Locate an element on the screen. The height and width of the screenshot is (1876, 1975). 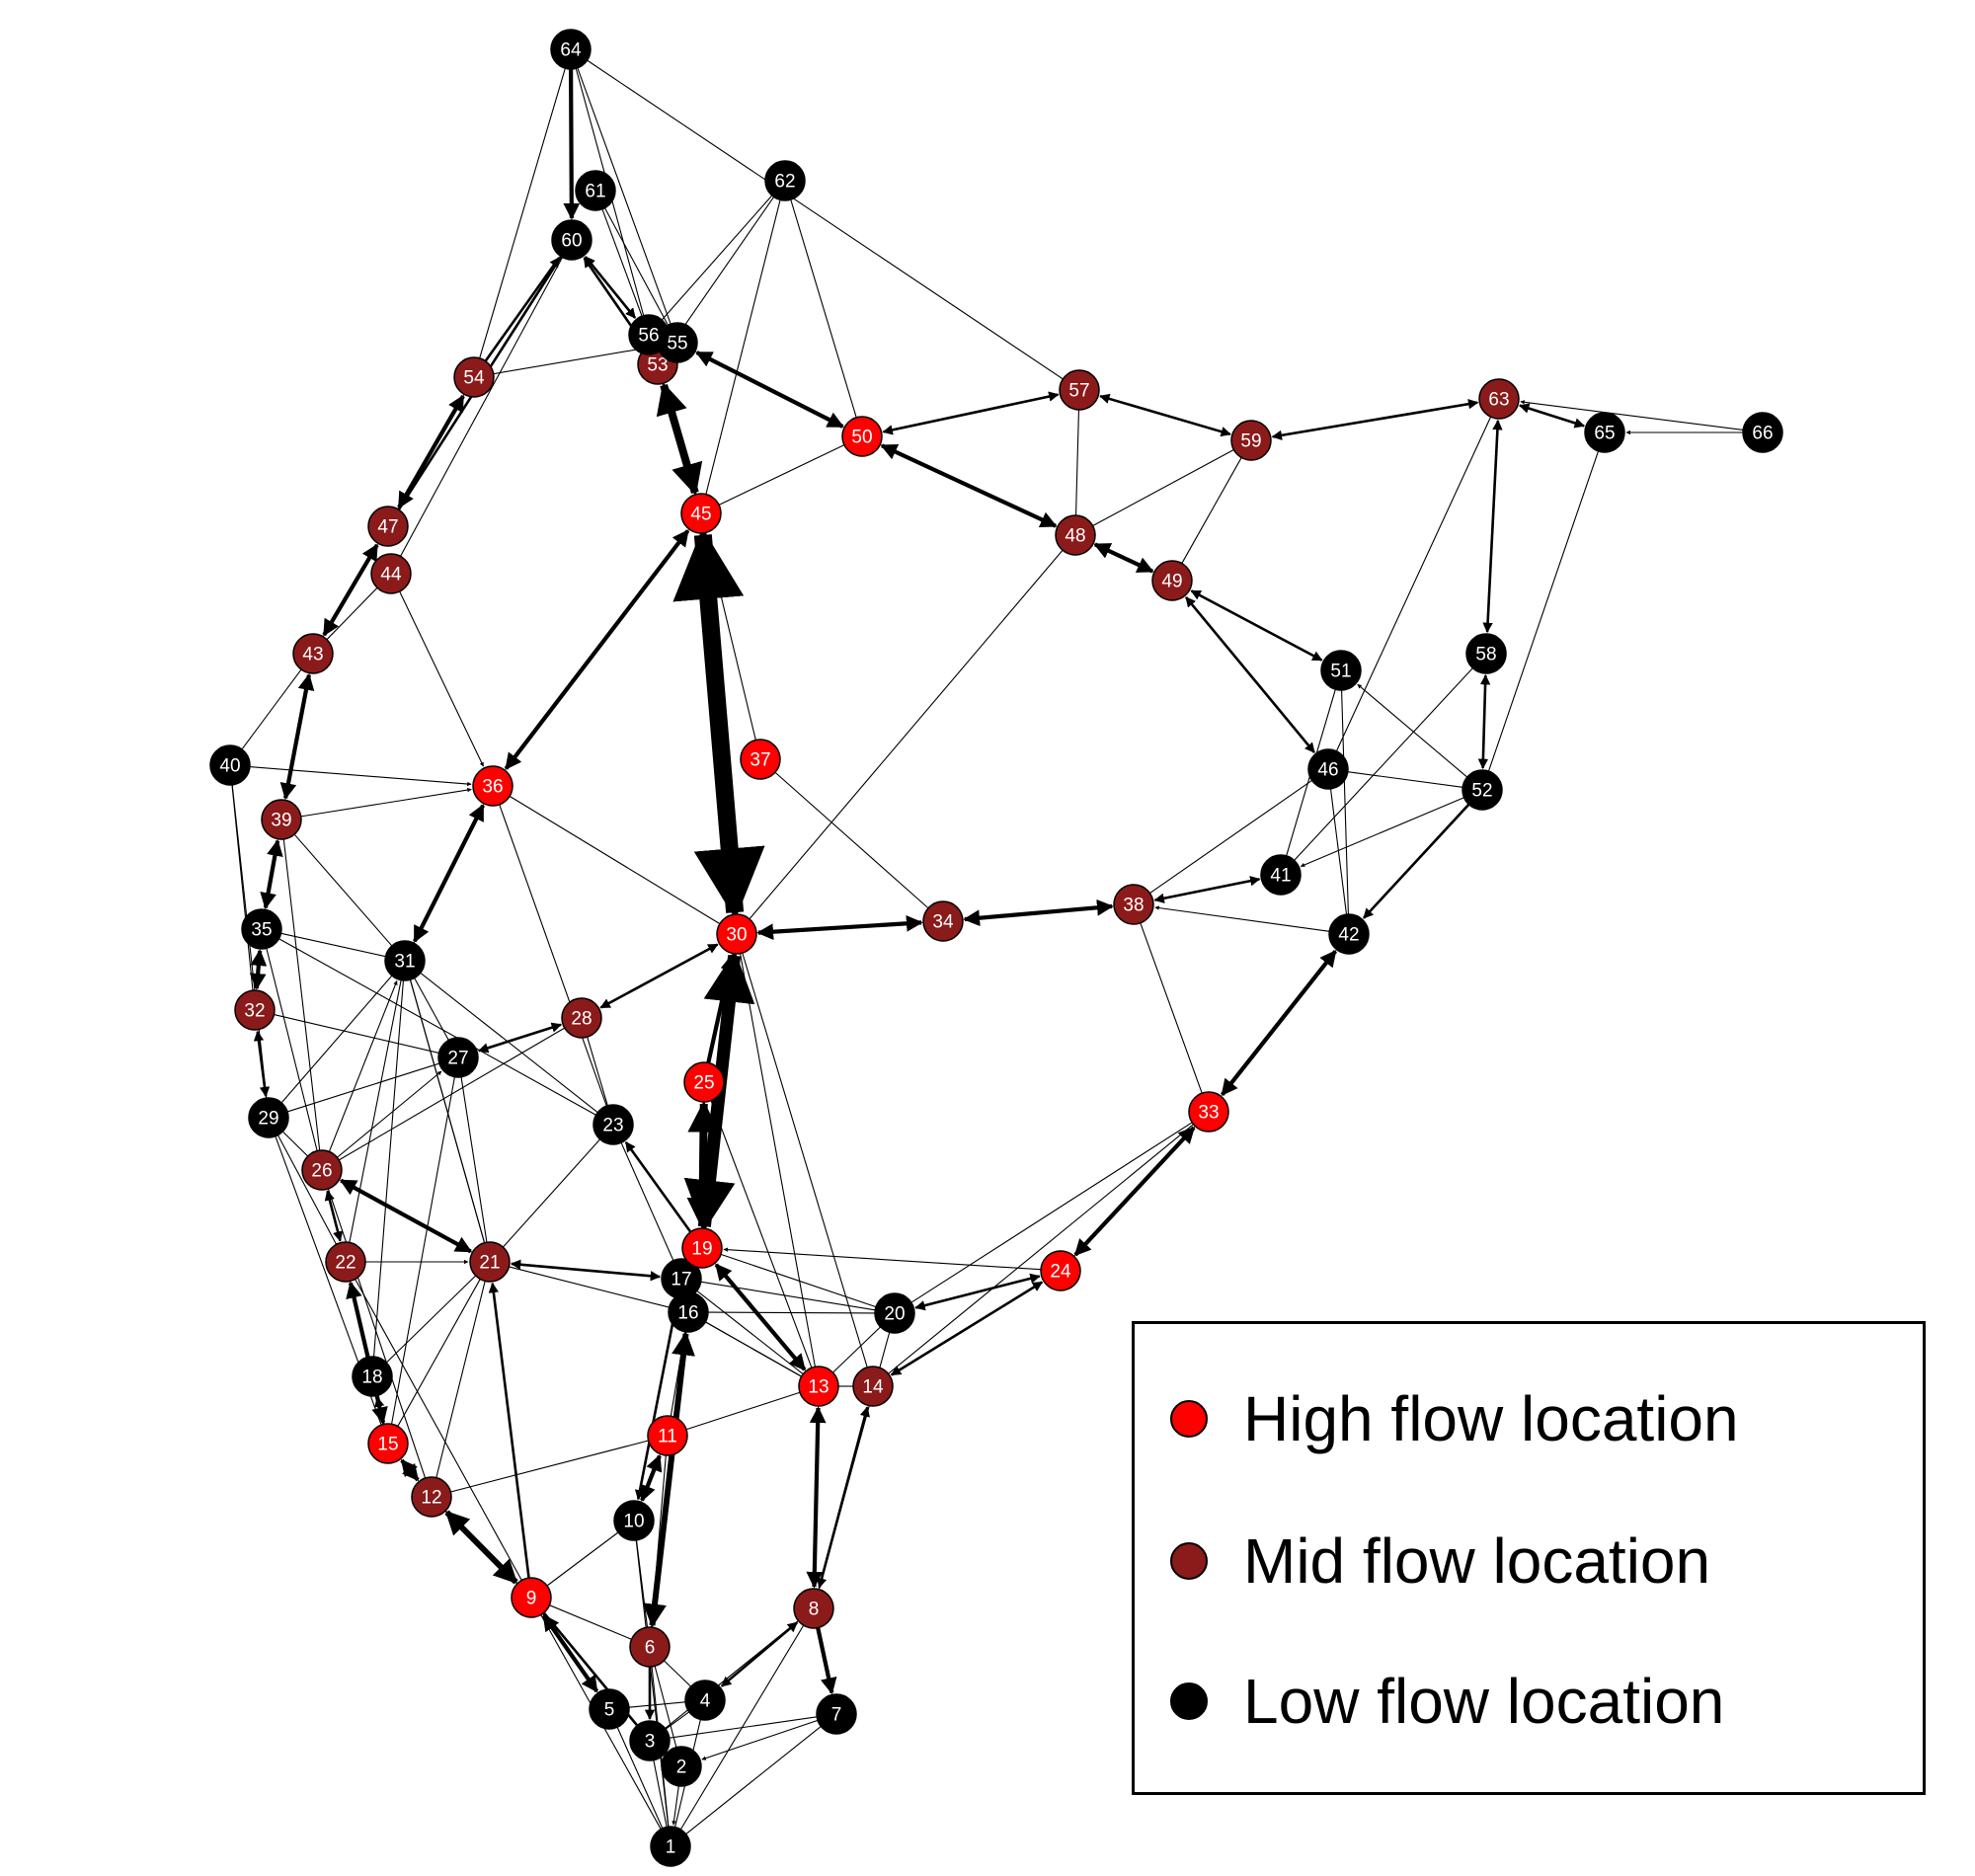
node-label-18: 18 is located at coordinates (372, 1378).